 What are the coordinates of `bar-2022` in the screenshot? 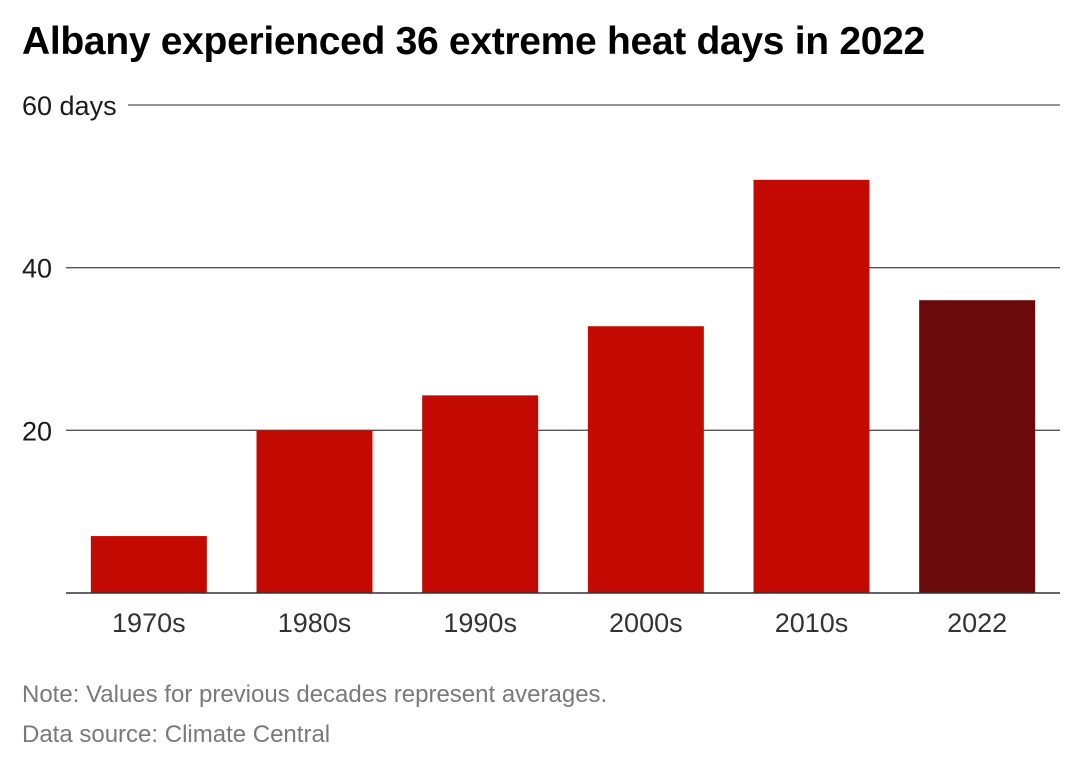 It's located at (977, 446).